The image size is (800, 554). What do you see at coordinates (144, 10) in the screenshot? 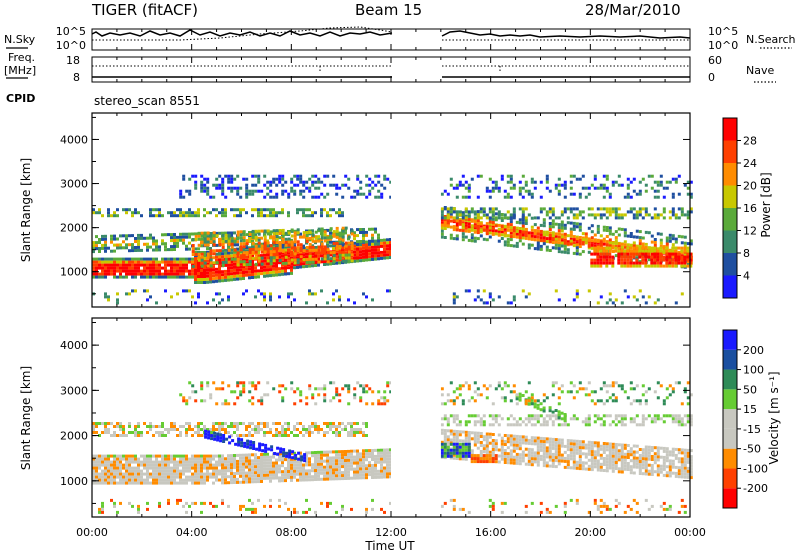
I see `station-title: TIGER (fitACF)` at bounding box center [144, 10].